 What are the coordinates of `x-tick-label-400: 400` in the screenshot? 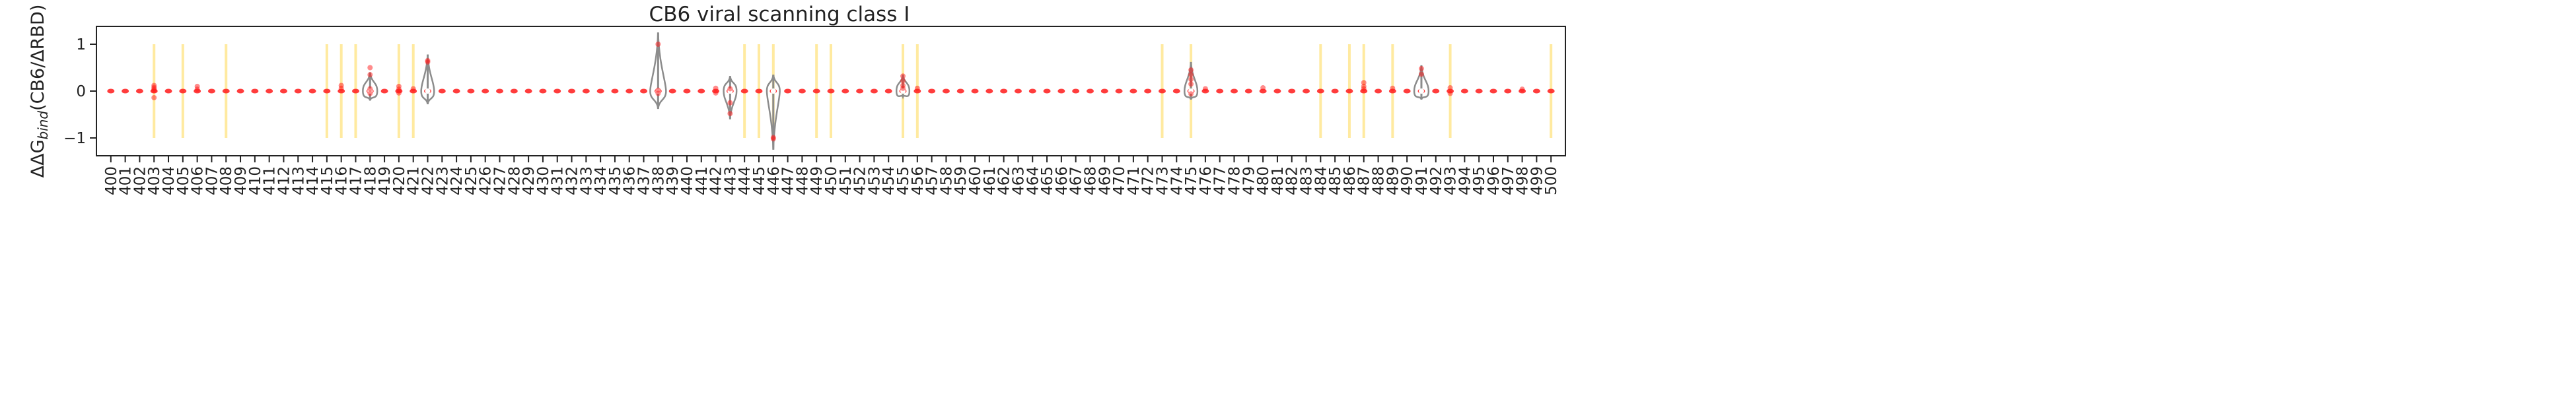 It's located at (112, 181).